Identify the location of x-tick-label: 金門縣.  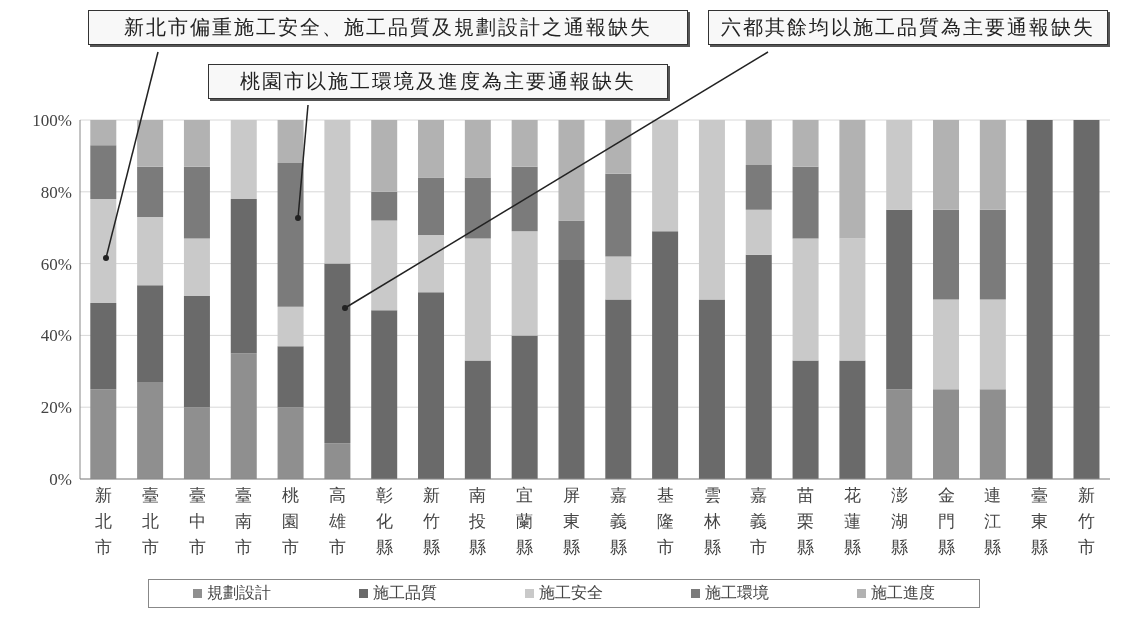
(946, 521).